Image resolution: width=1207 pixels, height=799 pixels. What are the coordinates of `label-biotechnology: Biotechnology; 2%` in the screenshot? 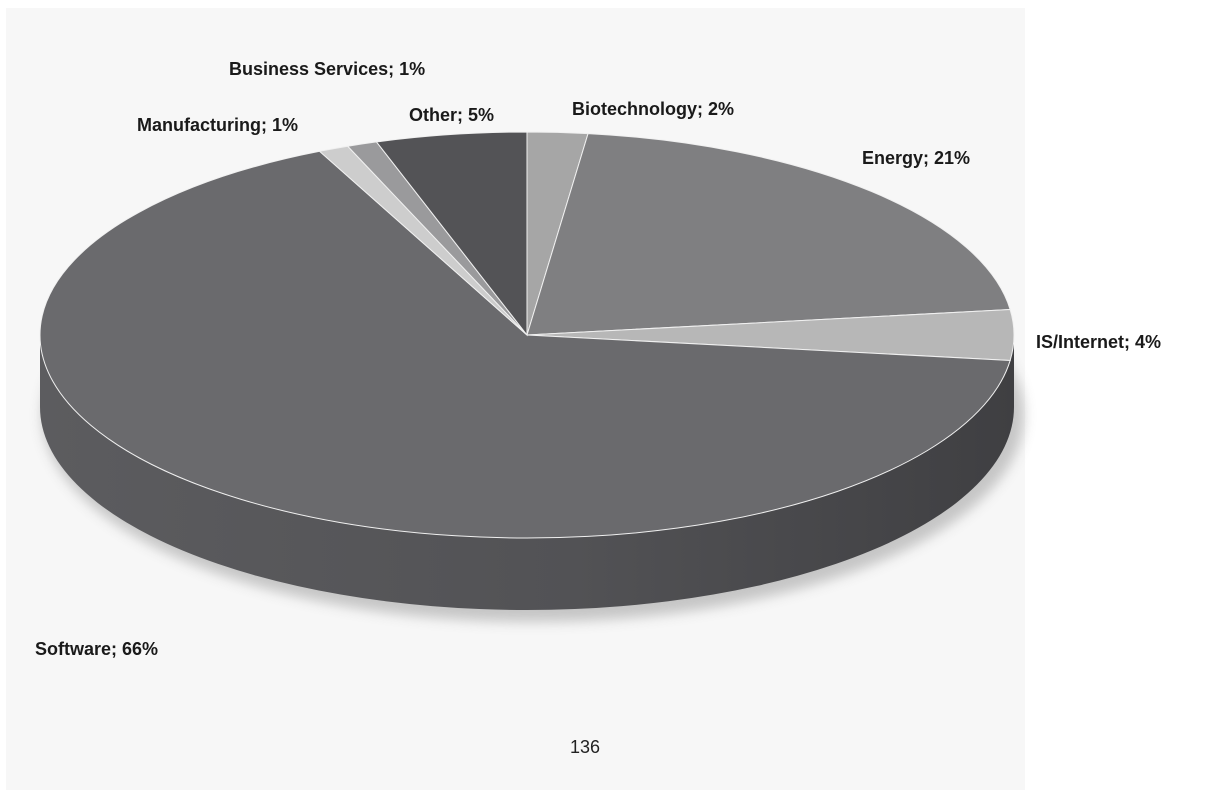 It's located at (653, 109).